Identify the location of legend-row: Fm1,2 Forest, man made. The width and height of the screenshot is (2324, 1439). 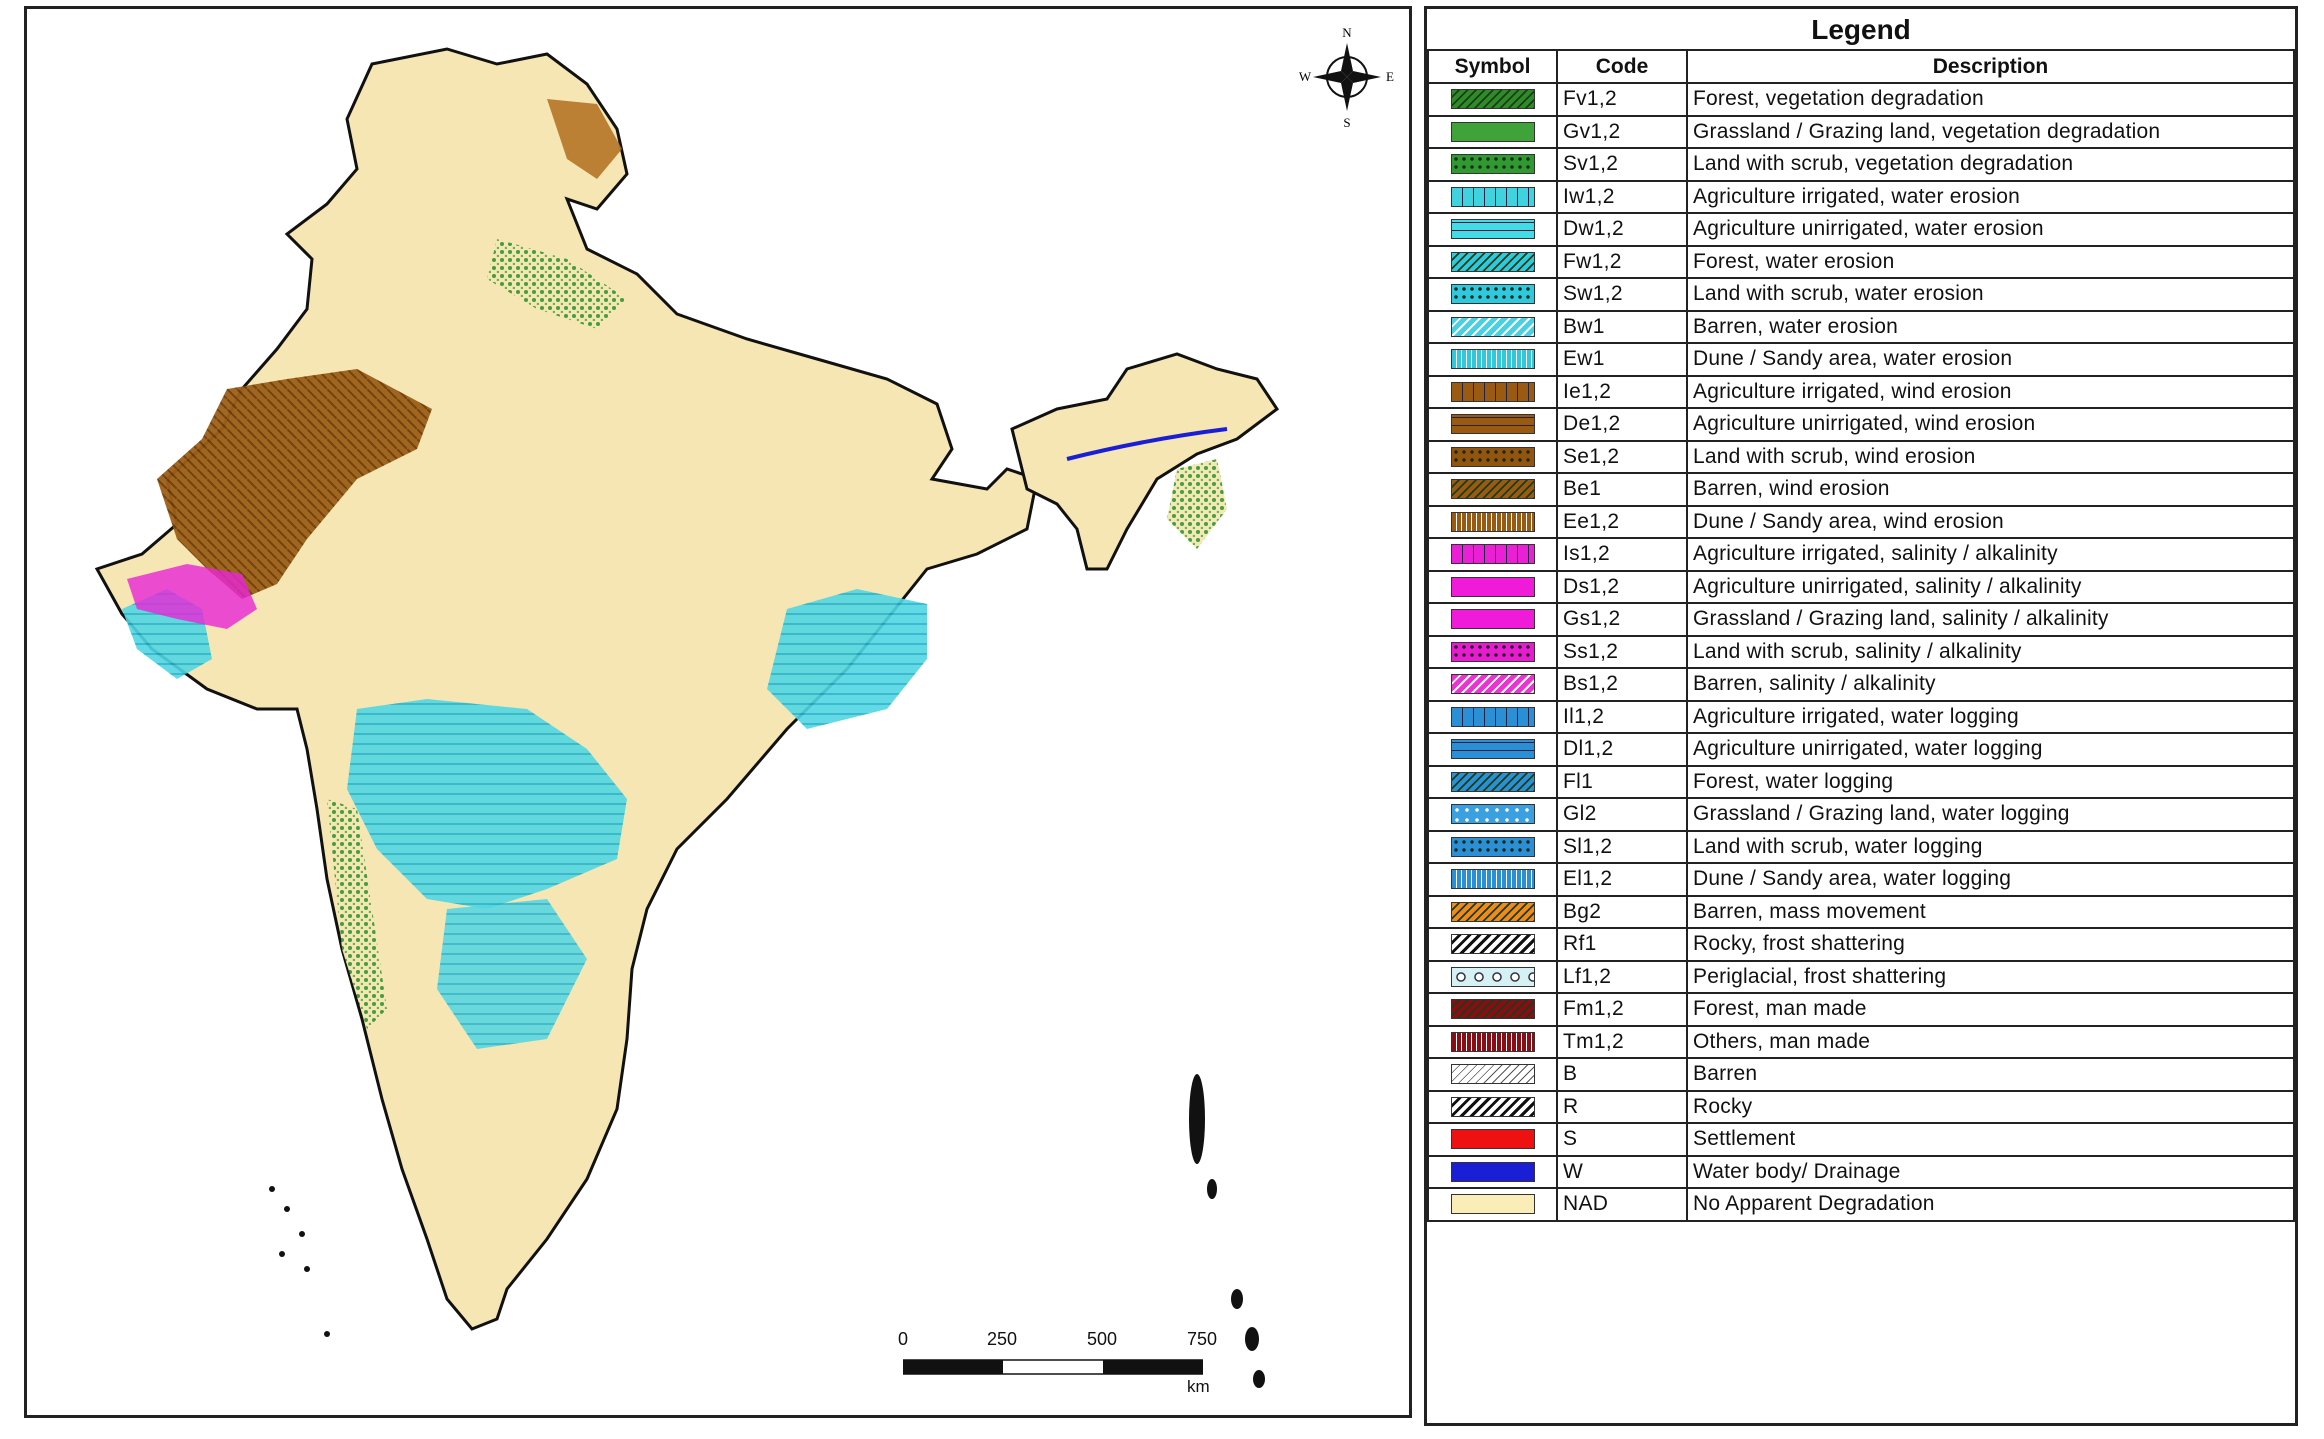
(1861, 1009).